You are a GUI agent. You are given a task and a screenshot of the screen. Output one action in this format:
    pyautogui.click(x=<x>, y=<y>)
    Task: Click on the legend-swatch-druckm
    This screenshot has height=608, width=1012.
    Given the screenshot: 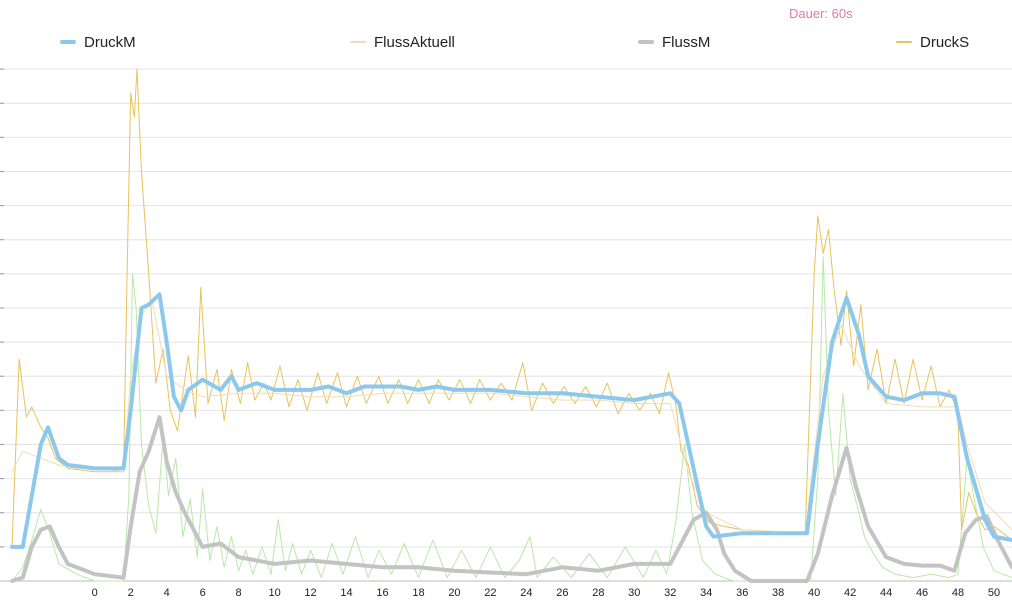 What is the action you would take?
    pyautogui.click(x=68, y=42)
    